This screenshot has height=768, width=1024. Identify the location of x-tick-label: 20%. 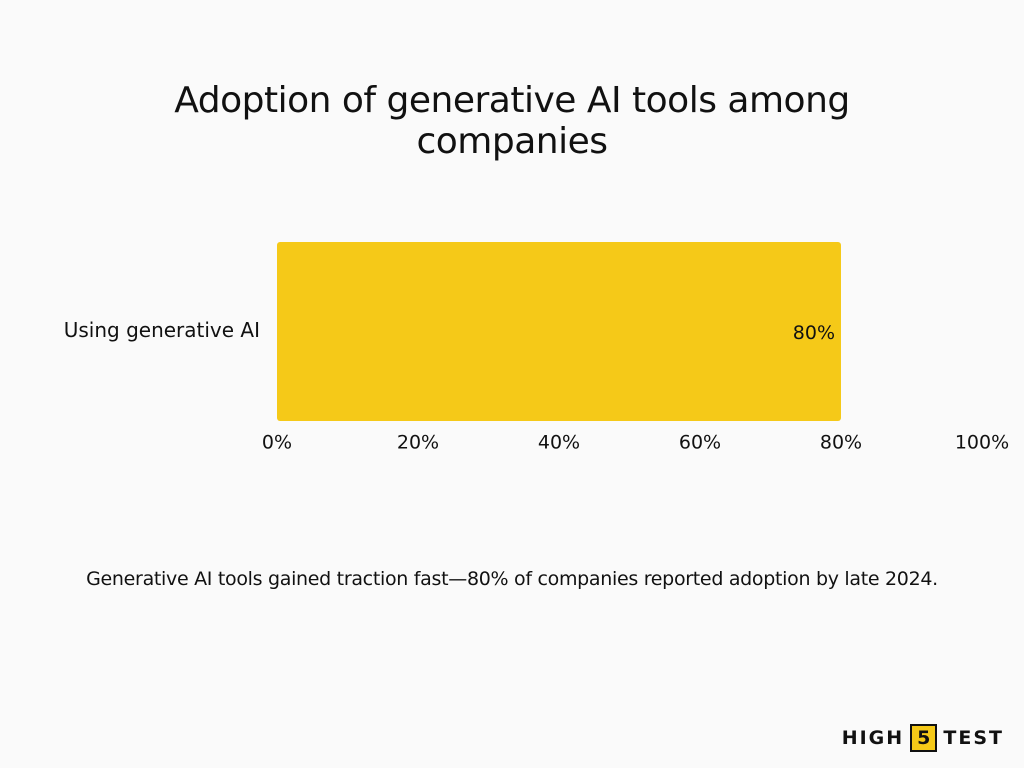
(418, 443).